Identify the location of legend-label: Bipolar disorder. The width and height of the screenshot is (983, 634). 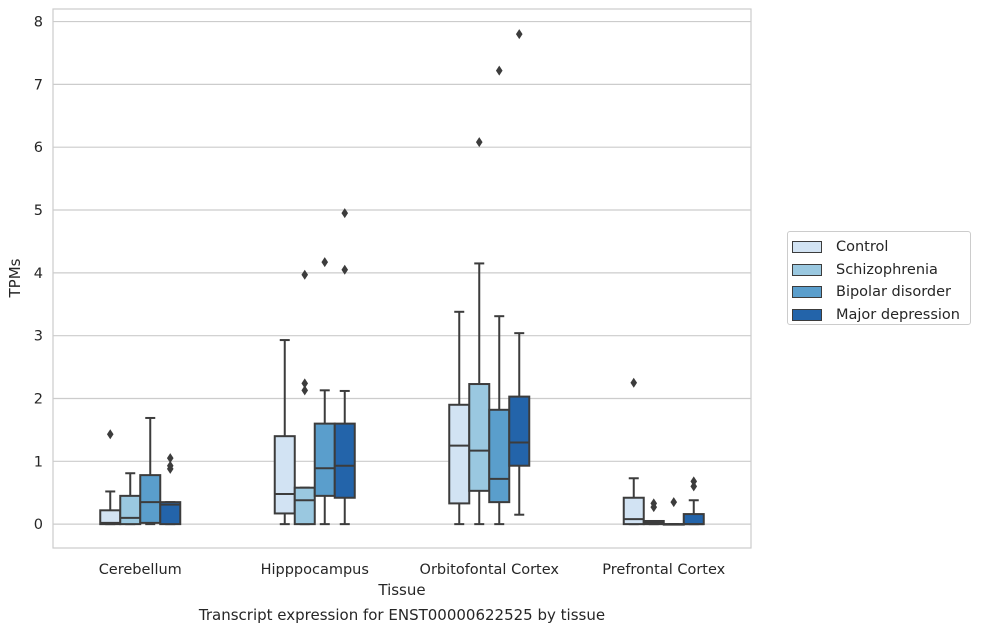
(893, 292).